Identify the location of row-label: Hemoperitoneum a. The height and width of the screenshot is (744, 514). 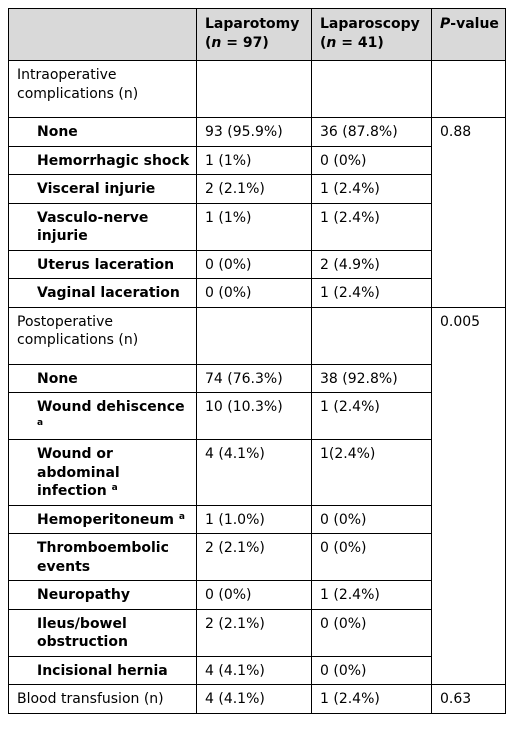
(102, 519).